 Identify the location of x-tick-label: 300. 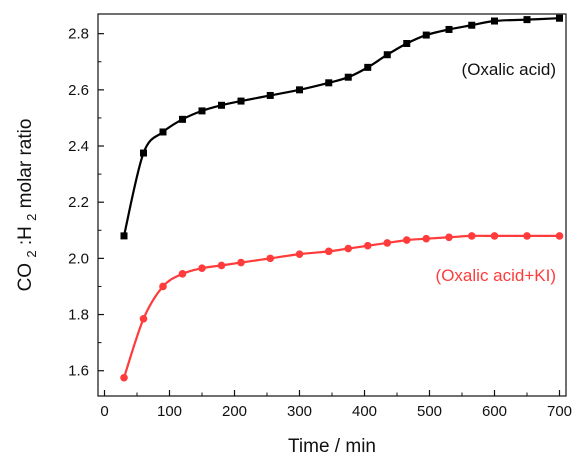
(299, 411).